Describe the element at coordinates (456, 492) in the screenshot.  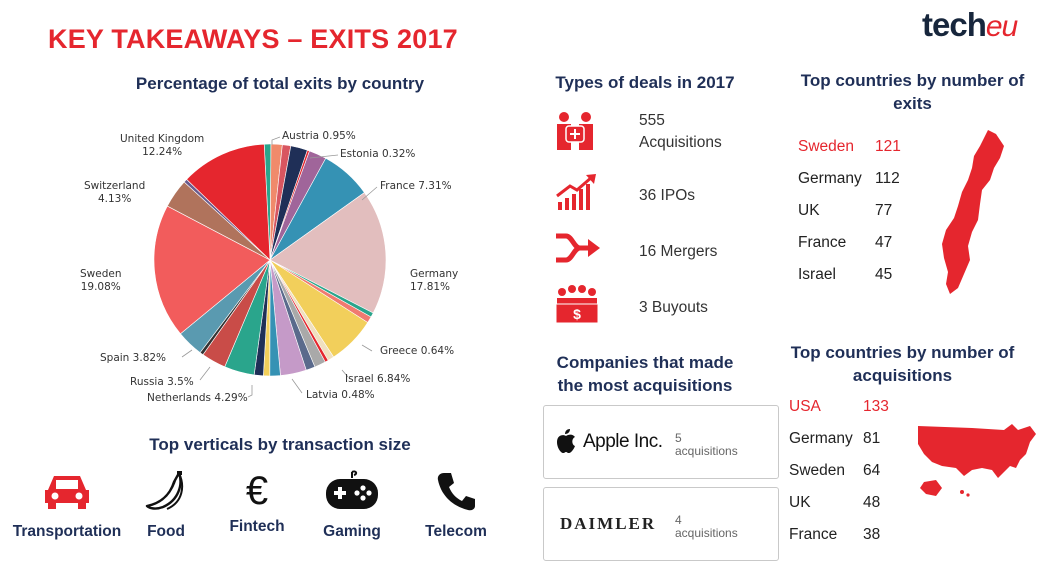
I see `phone-icon` at that location.